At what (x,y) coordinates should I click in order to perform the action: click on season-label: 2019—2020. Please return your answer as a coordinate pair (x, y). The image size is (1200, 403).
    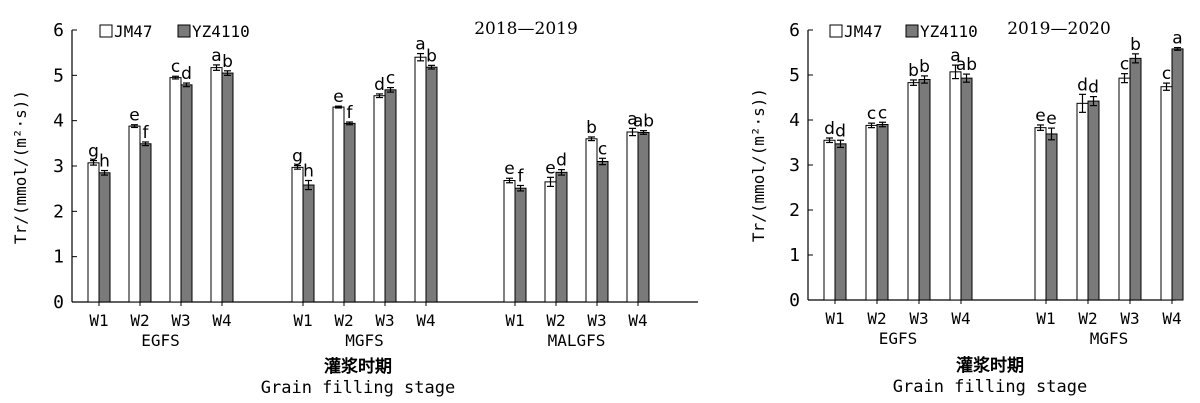
    Looking at the image, I should click on (1059, 29).